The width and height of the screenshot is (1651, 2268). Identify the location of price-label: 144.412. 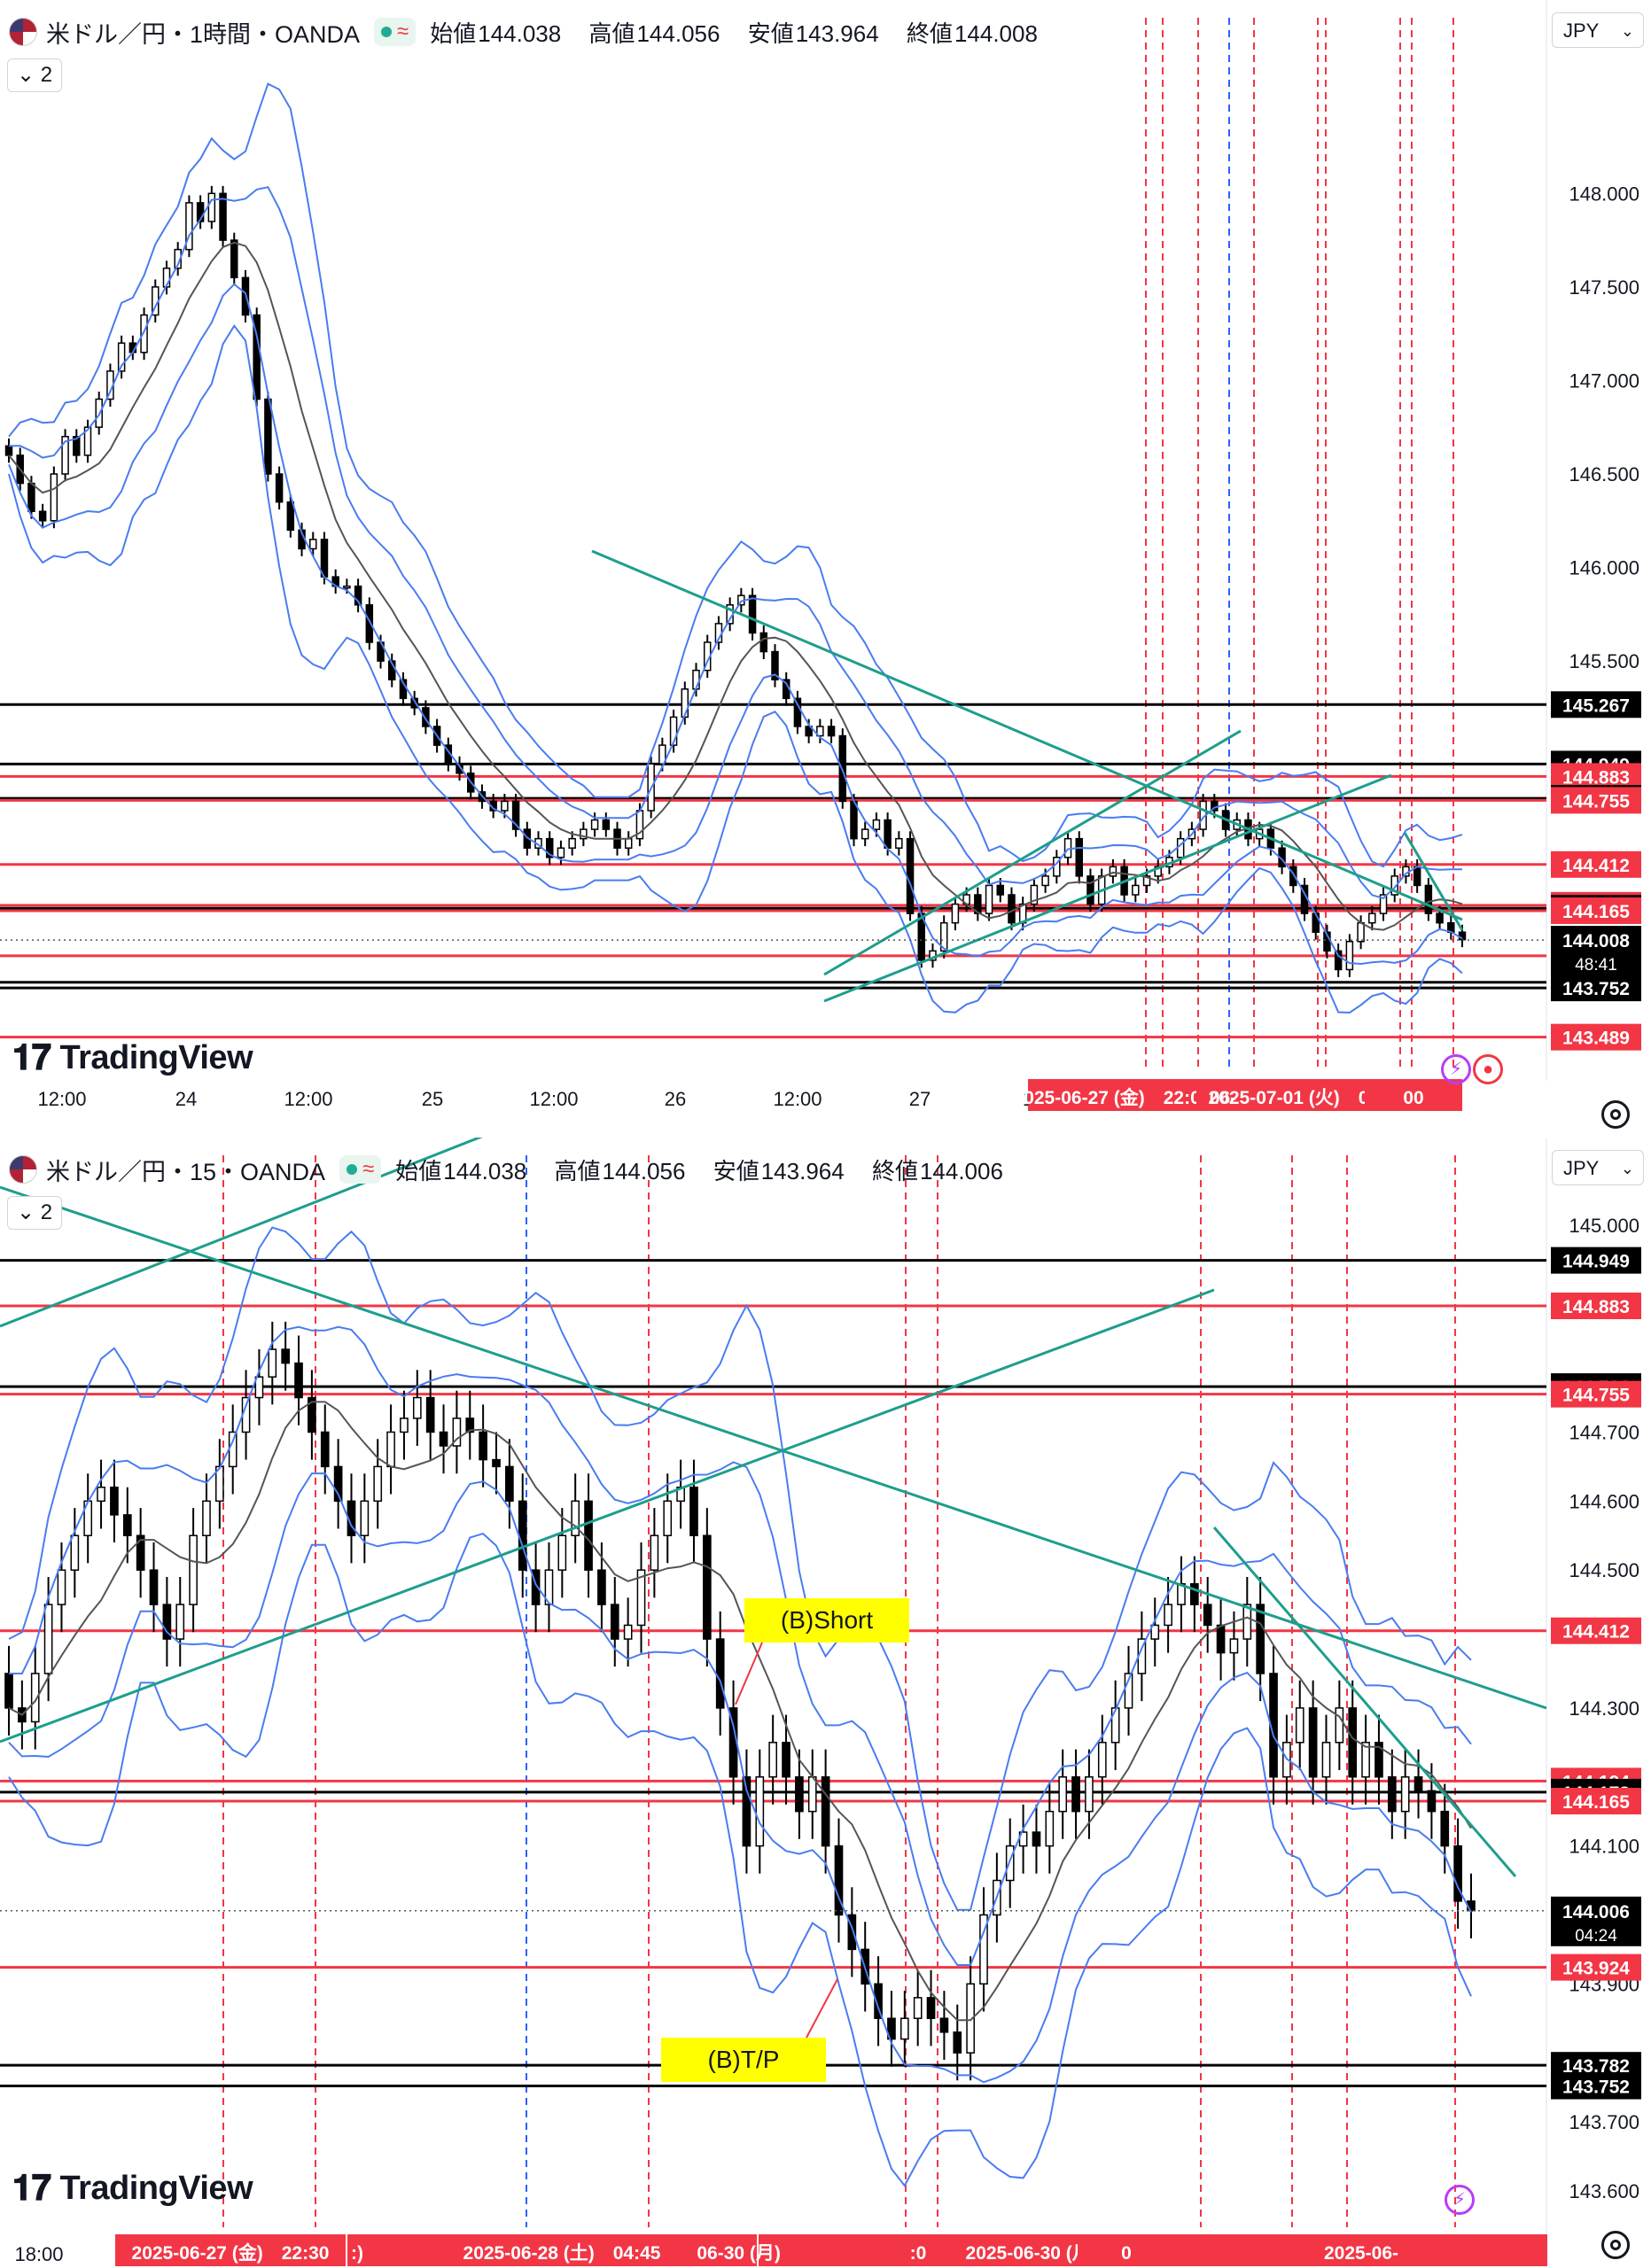
(1596, 1632).